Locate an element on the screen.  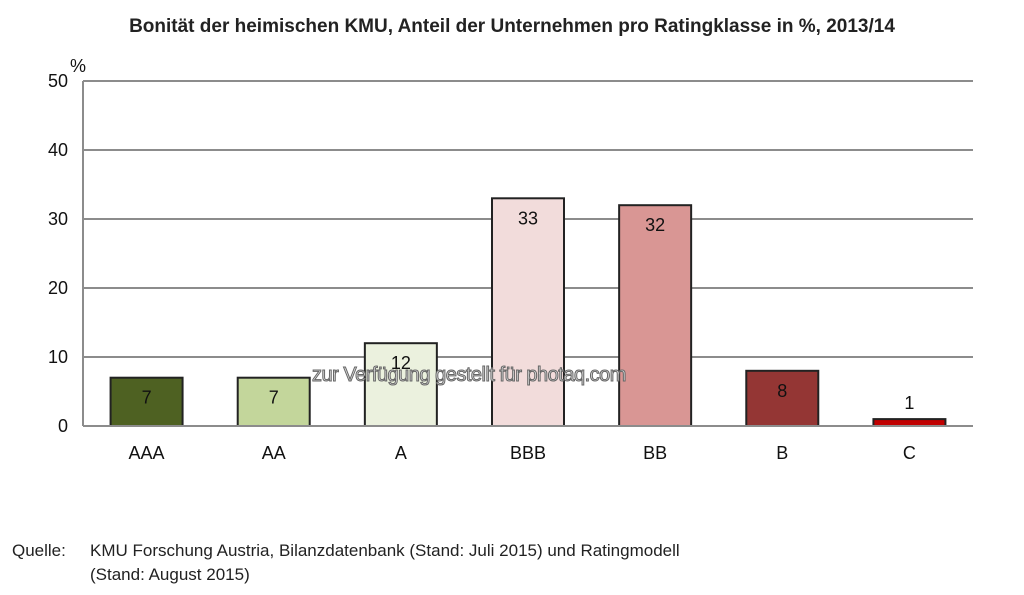
bar-aaa is located at coordinates (146, 402).